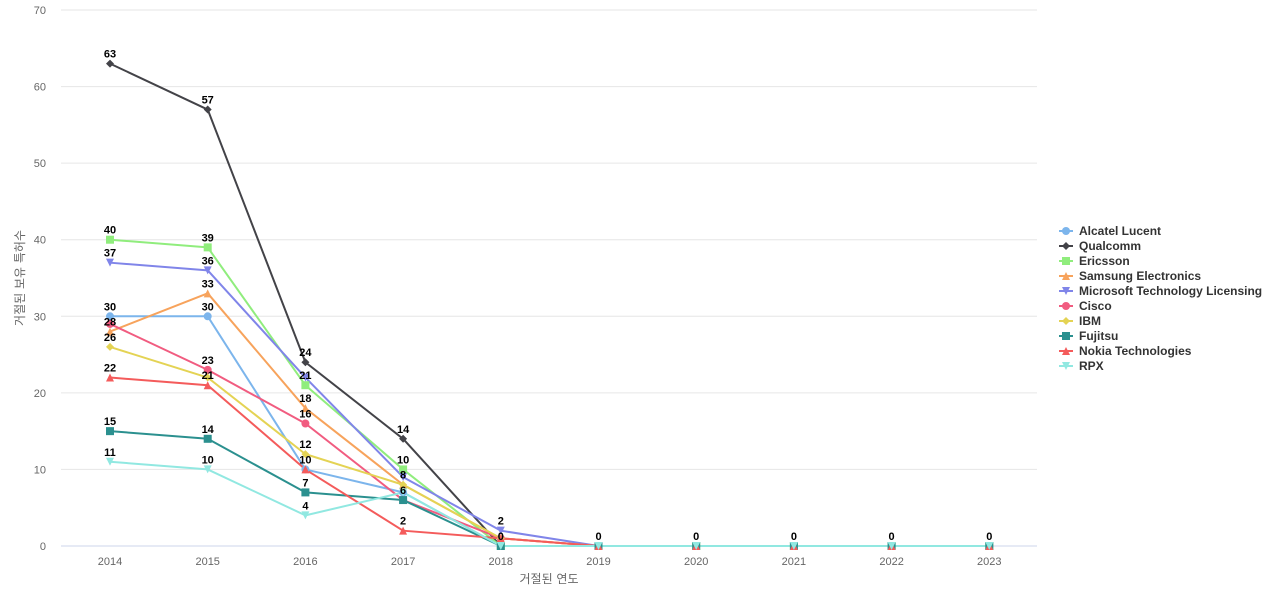  I want to click on x-axis-tick-labels: 2014 2015 2016 2017 2018 2019 2020 2021 2022 2023, so click(550, 562).